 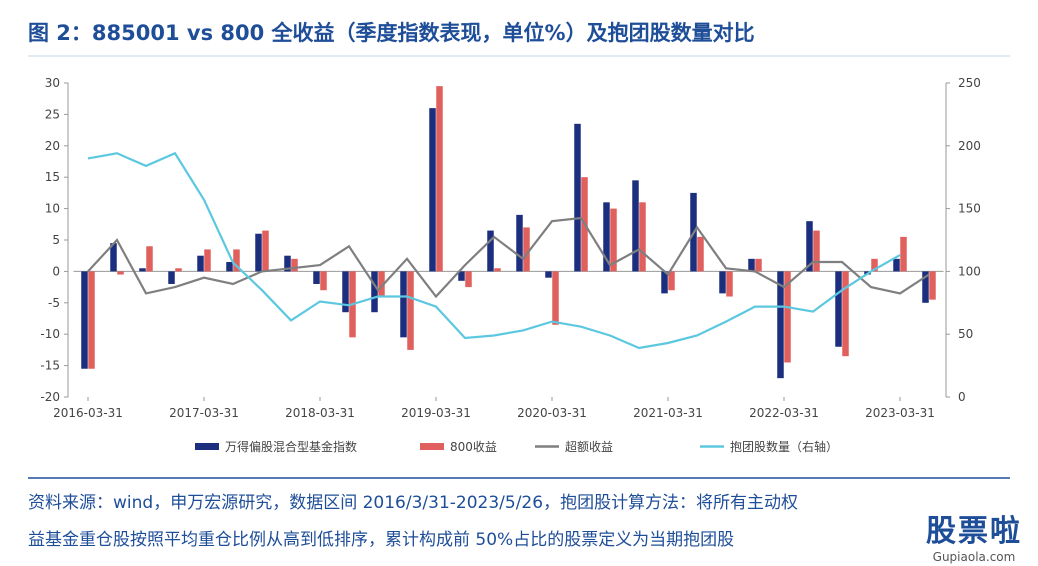 What do you see at coordinates (52, 209) in the screenshot?
I see `y-tick-label: 10` at bounding box center [52, 209].